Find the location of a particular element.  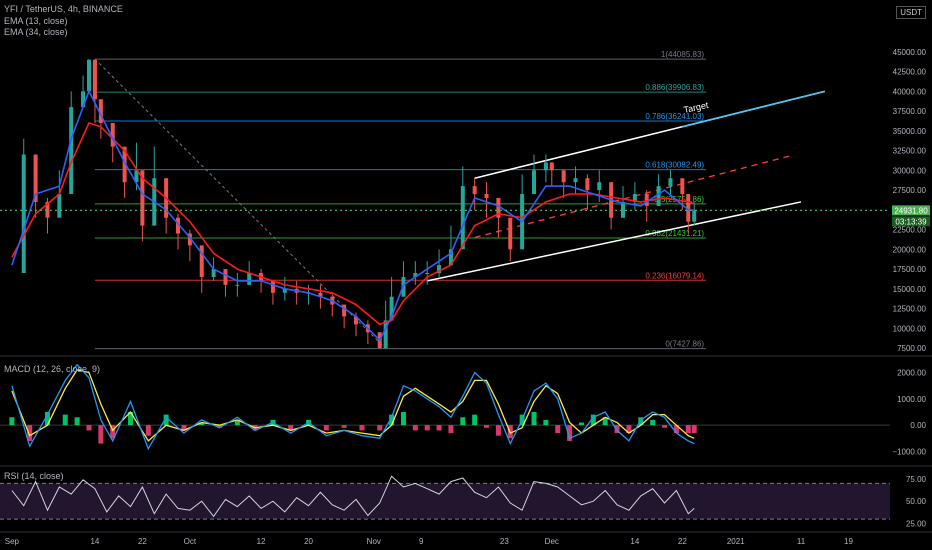

price-tick-label: 42500.00 is located at coordinates (910, 72).